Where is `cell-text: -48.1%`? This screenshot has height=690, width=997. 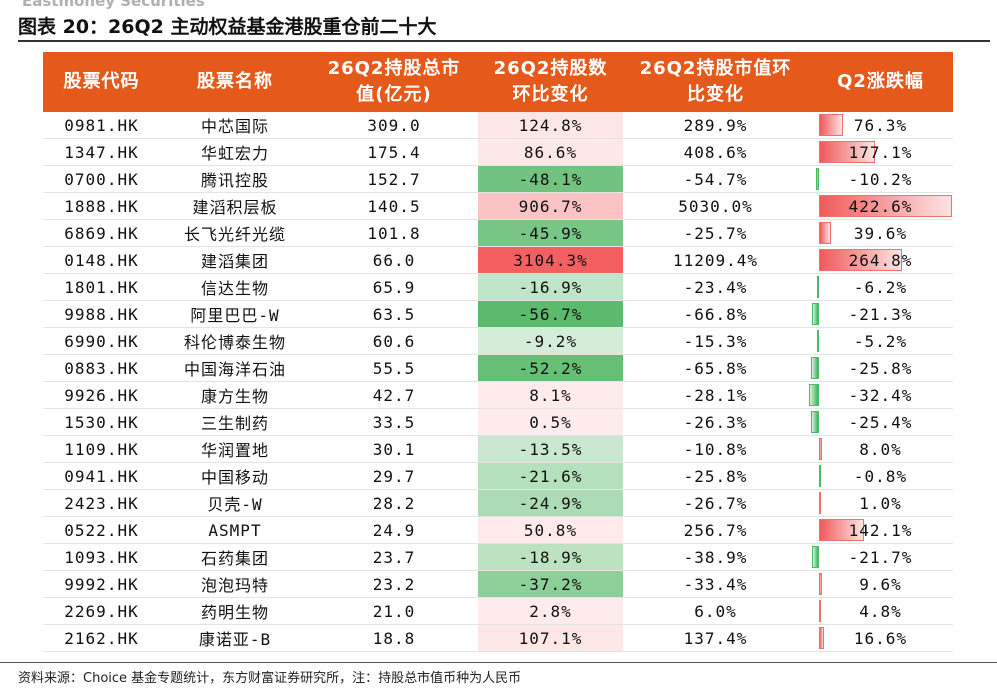
cell-text: -48.1% is located at coordinates (550, 179).